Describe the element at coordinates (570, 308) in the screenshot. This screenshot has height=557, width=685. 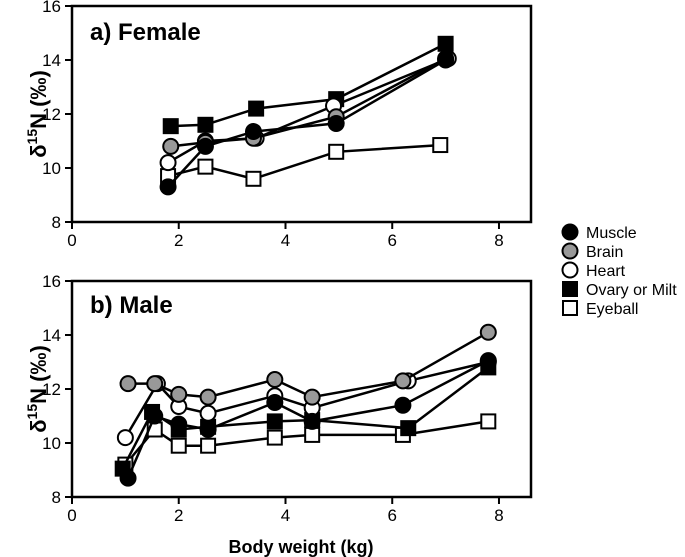
I see `legend-marker-eyeball` at that location.